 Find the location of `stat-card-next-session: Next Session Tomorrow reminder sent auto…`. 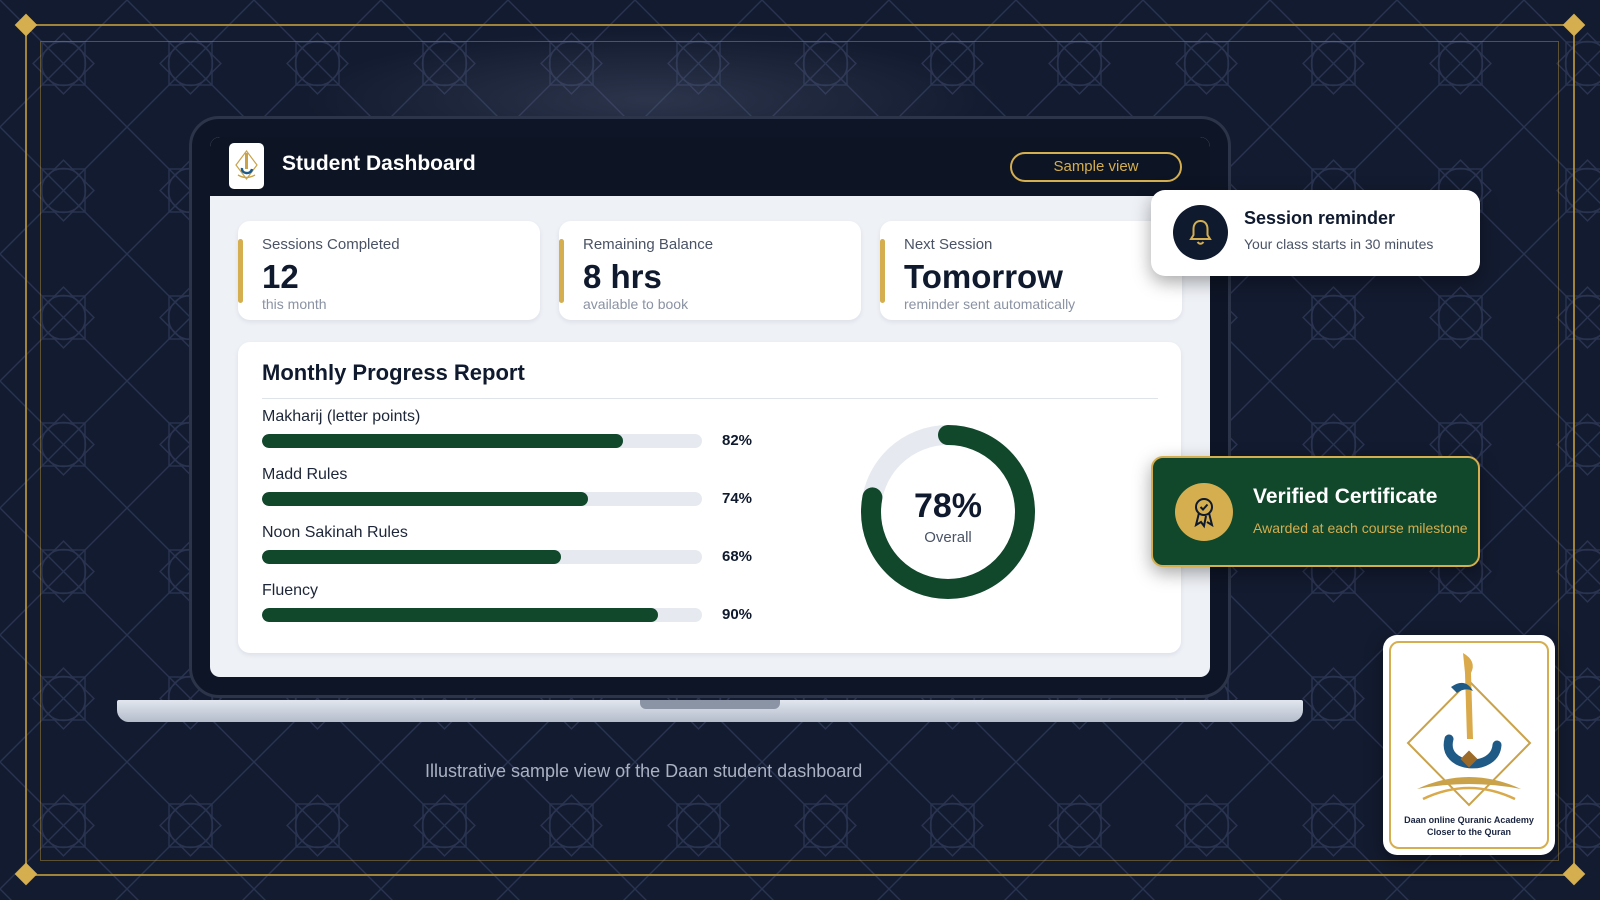

stat-card-next-session: Next Session Tomorrow reminder sent auto… is located at coordinates (1031, 270).